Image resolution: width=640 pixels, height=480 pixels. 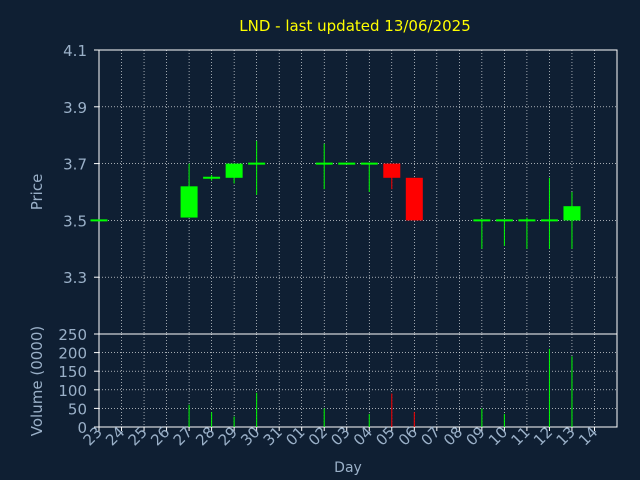 What do you see at coordinates (37, 192) in the screenshot?
I see `price-axis-label: Price` at bounding box center [37, 192].